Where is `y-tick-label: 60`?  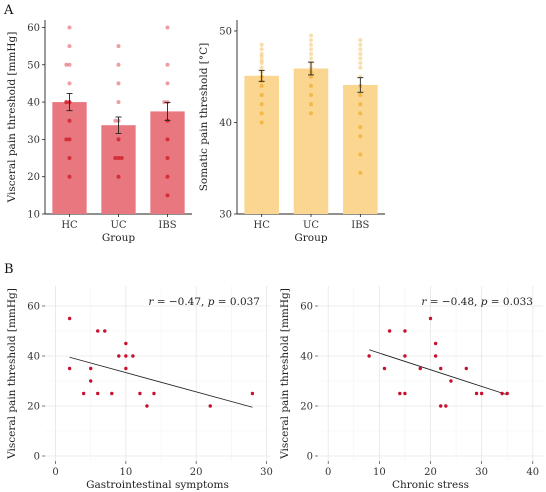
y-tick-label: 60 is located at coordinates (33, 307).